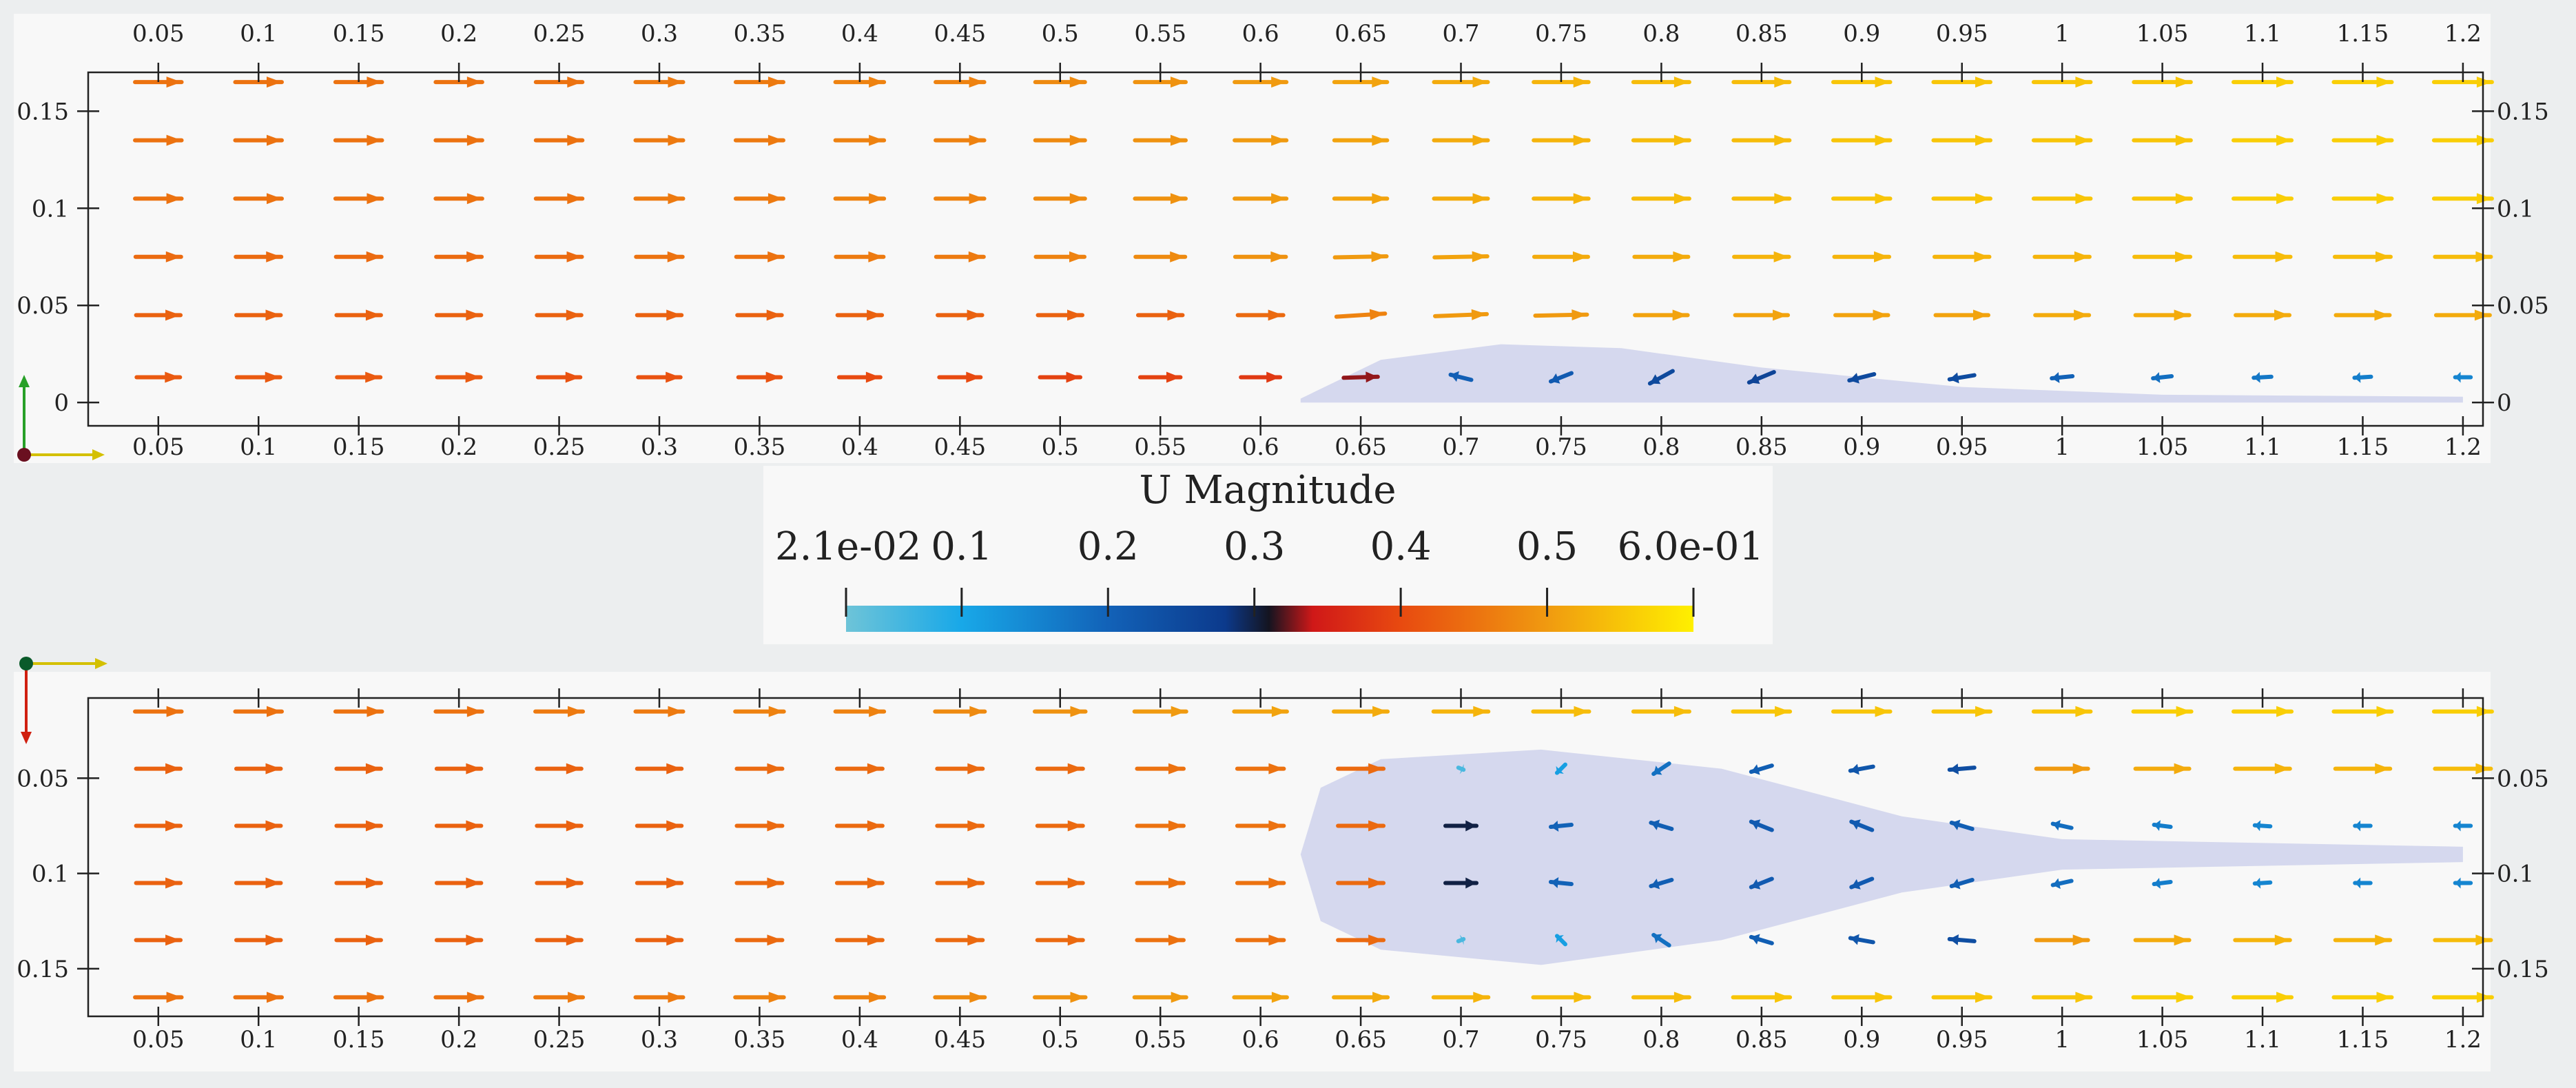 Image resolution: width=2576 pixels, height=1088 pixels. Describe the element at coordinates (1060, 34) in the screenshot. I see `side-view-x-tick-label: 0.5` at that location.